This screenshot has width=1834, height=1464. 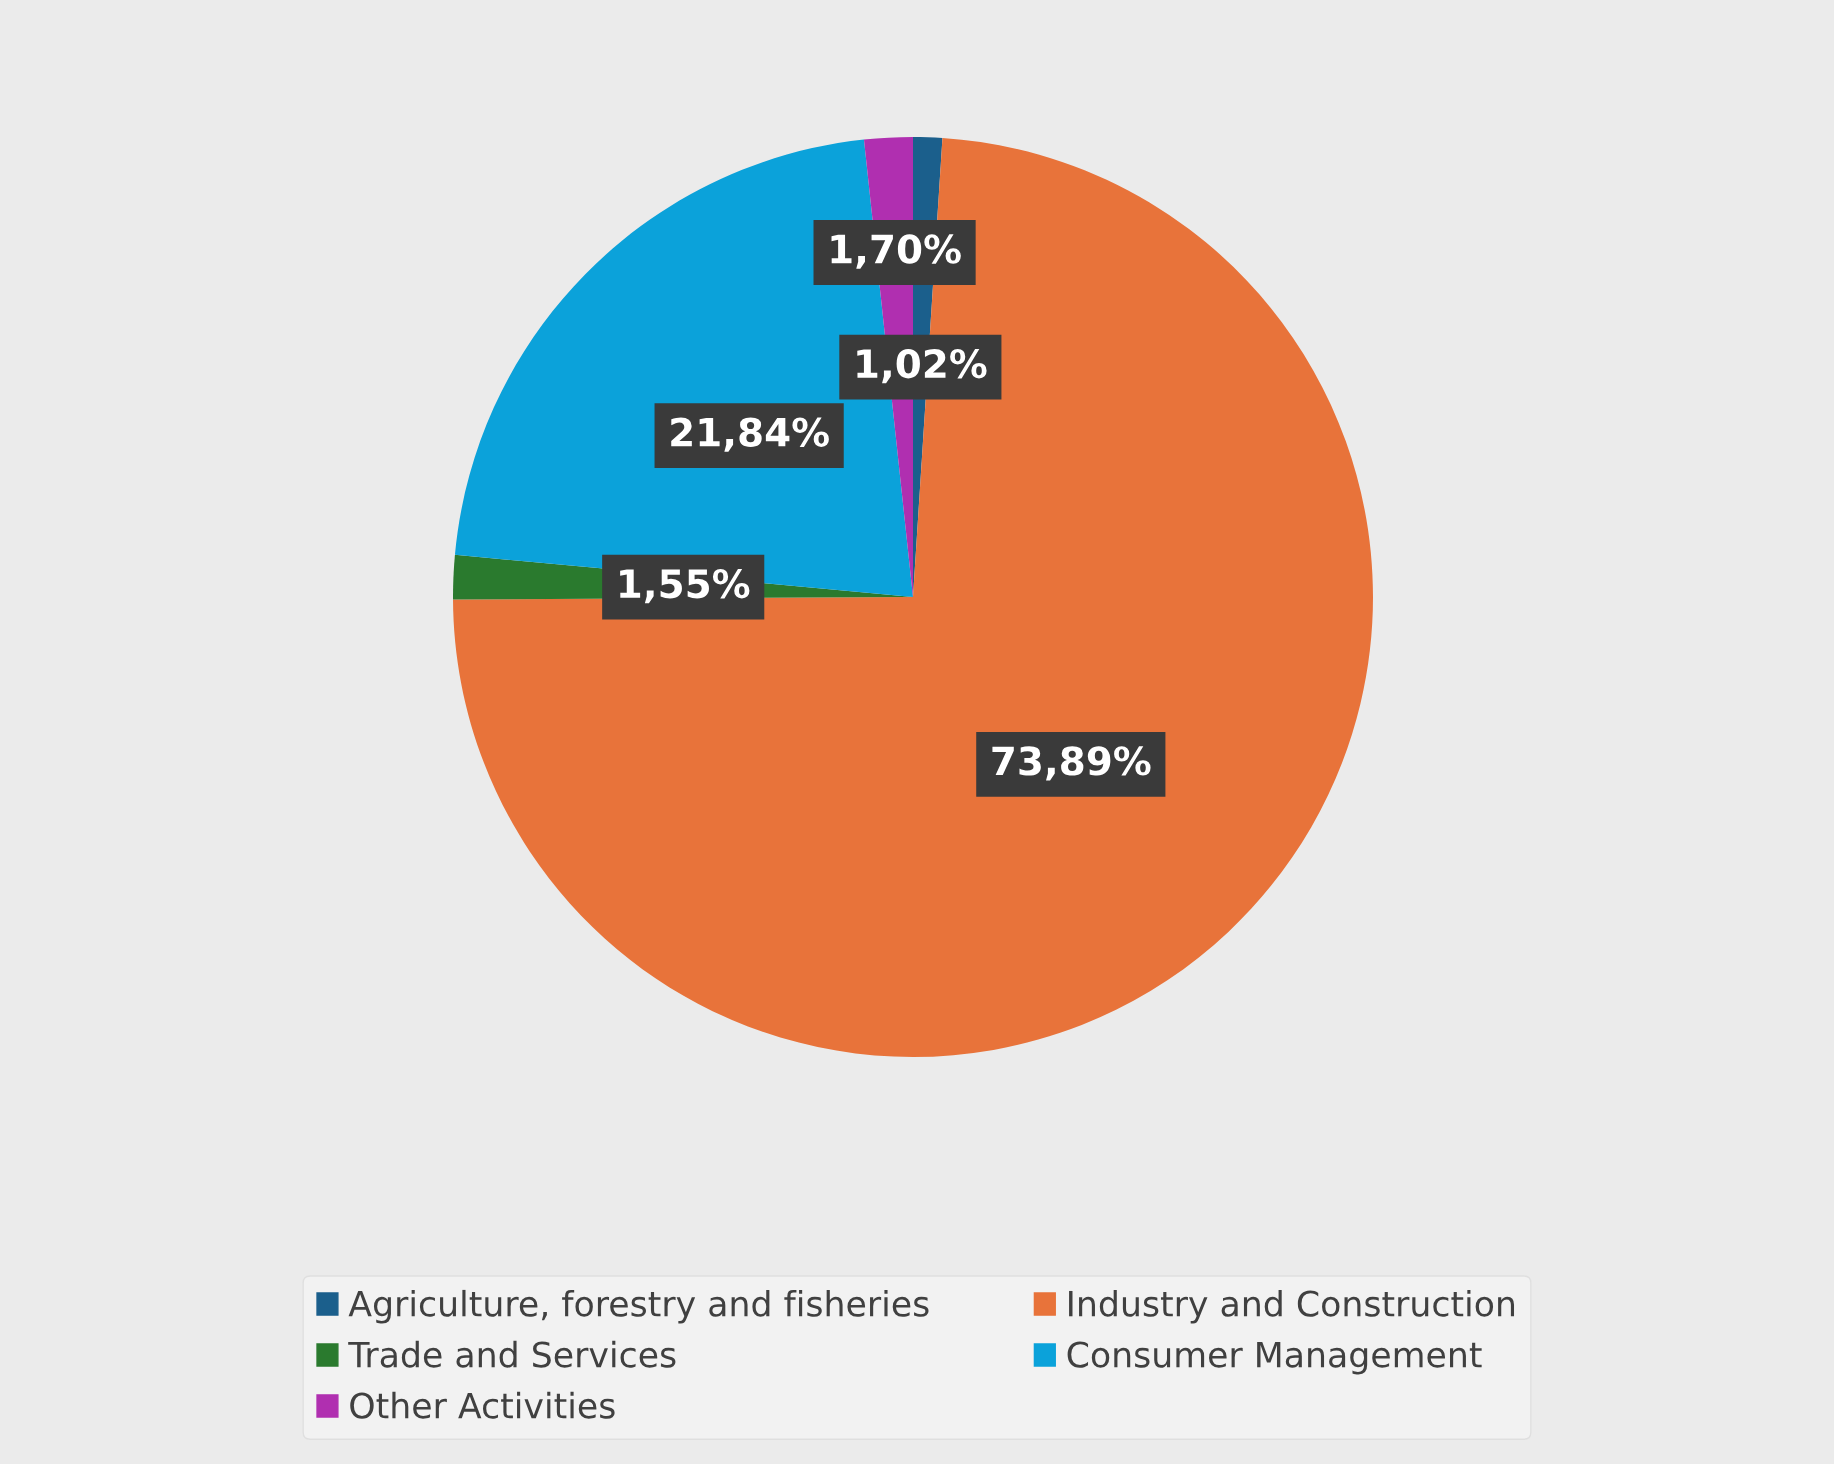 I want to click on data-label: 1,02%, so click(x=922, y=366).